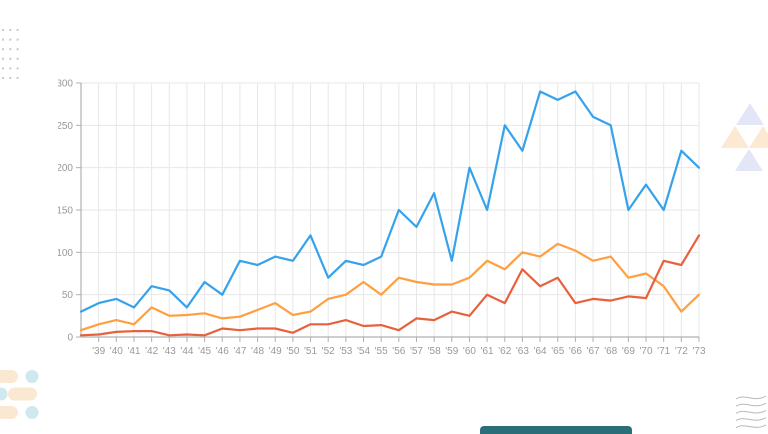  Describe the element at coordinates (522, 351) in the screenshot. I see `x-tick-label: '63` at that location.